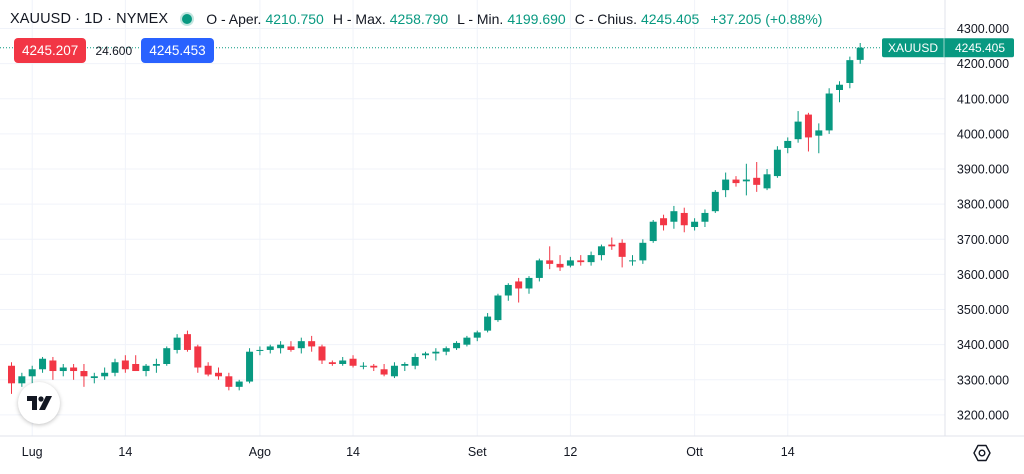 The height and width of the screenshot is (474, 1024). Describe the element at coordinates (694, 452) in the screenshot. I see `time-tick-label: Ott` at that location.